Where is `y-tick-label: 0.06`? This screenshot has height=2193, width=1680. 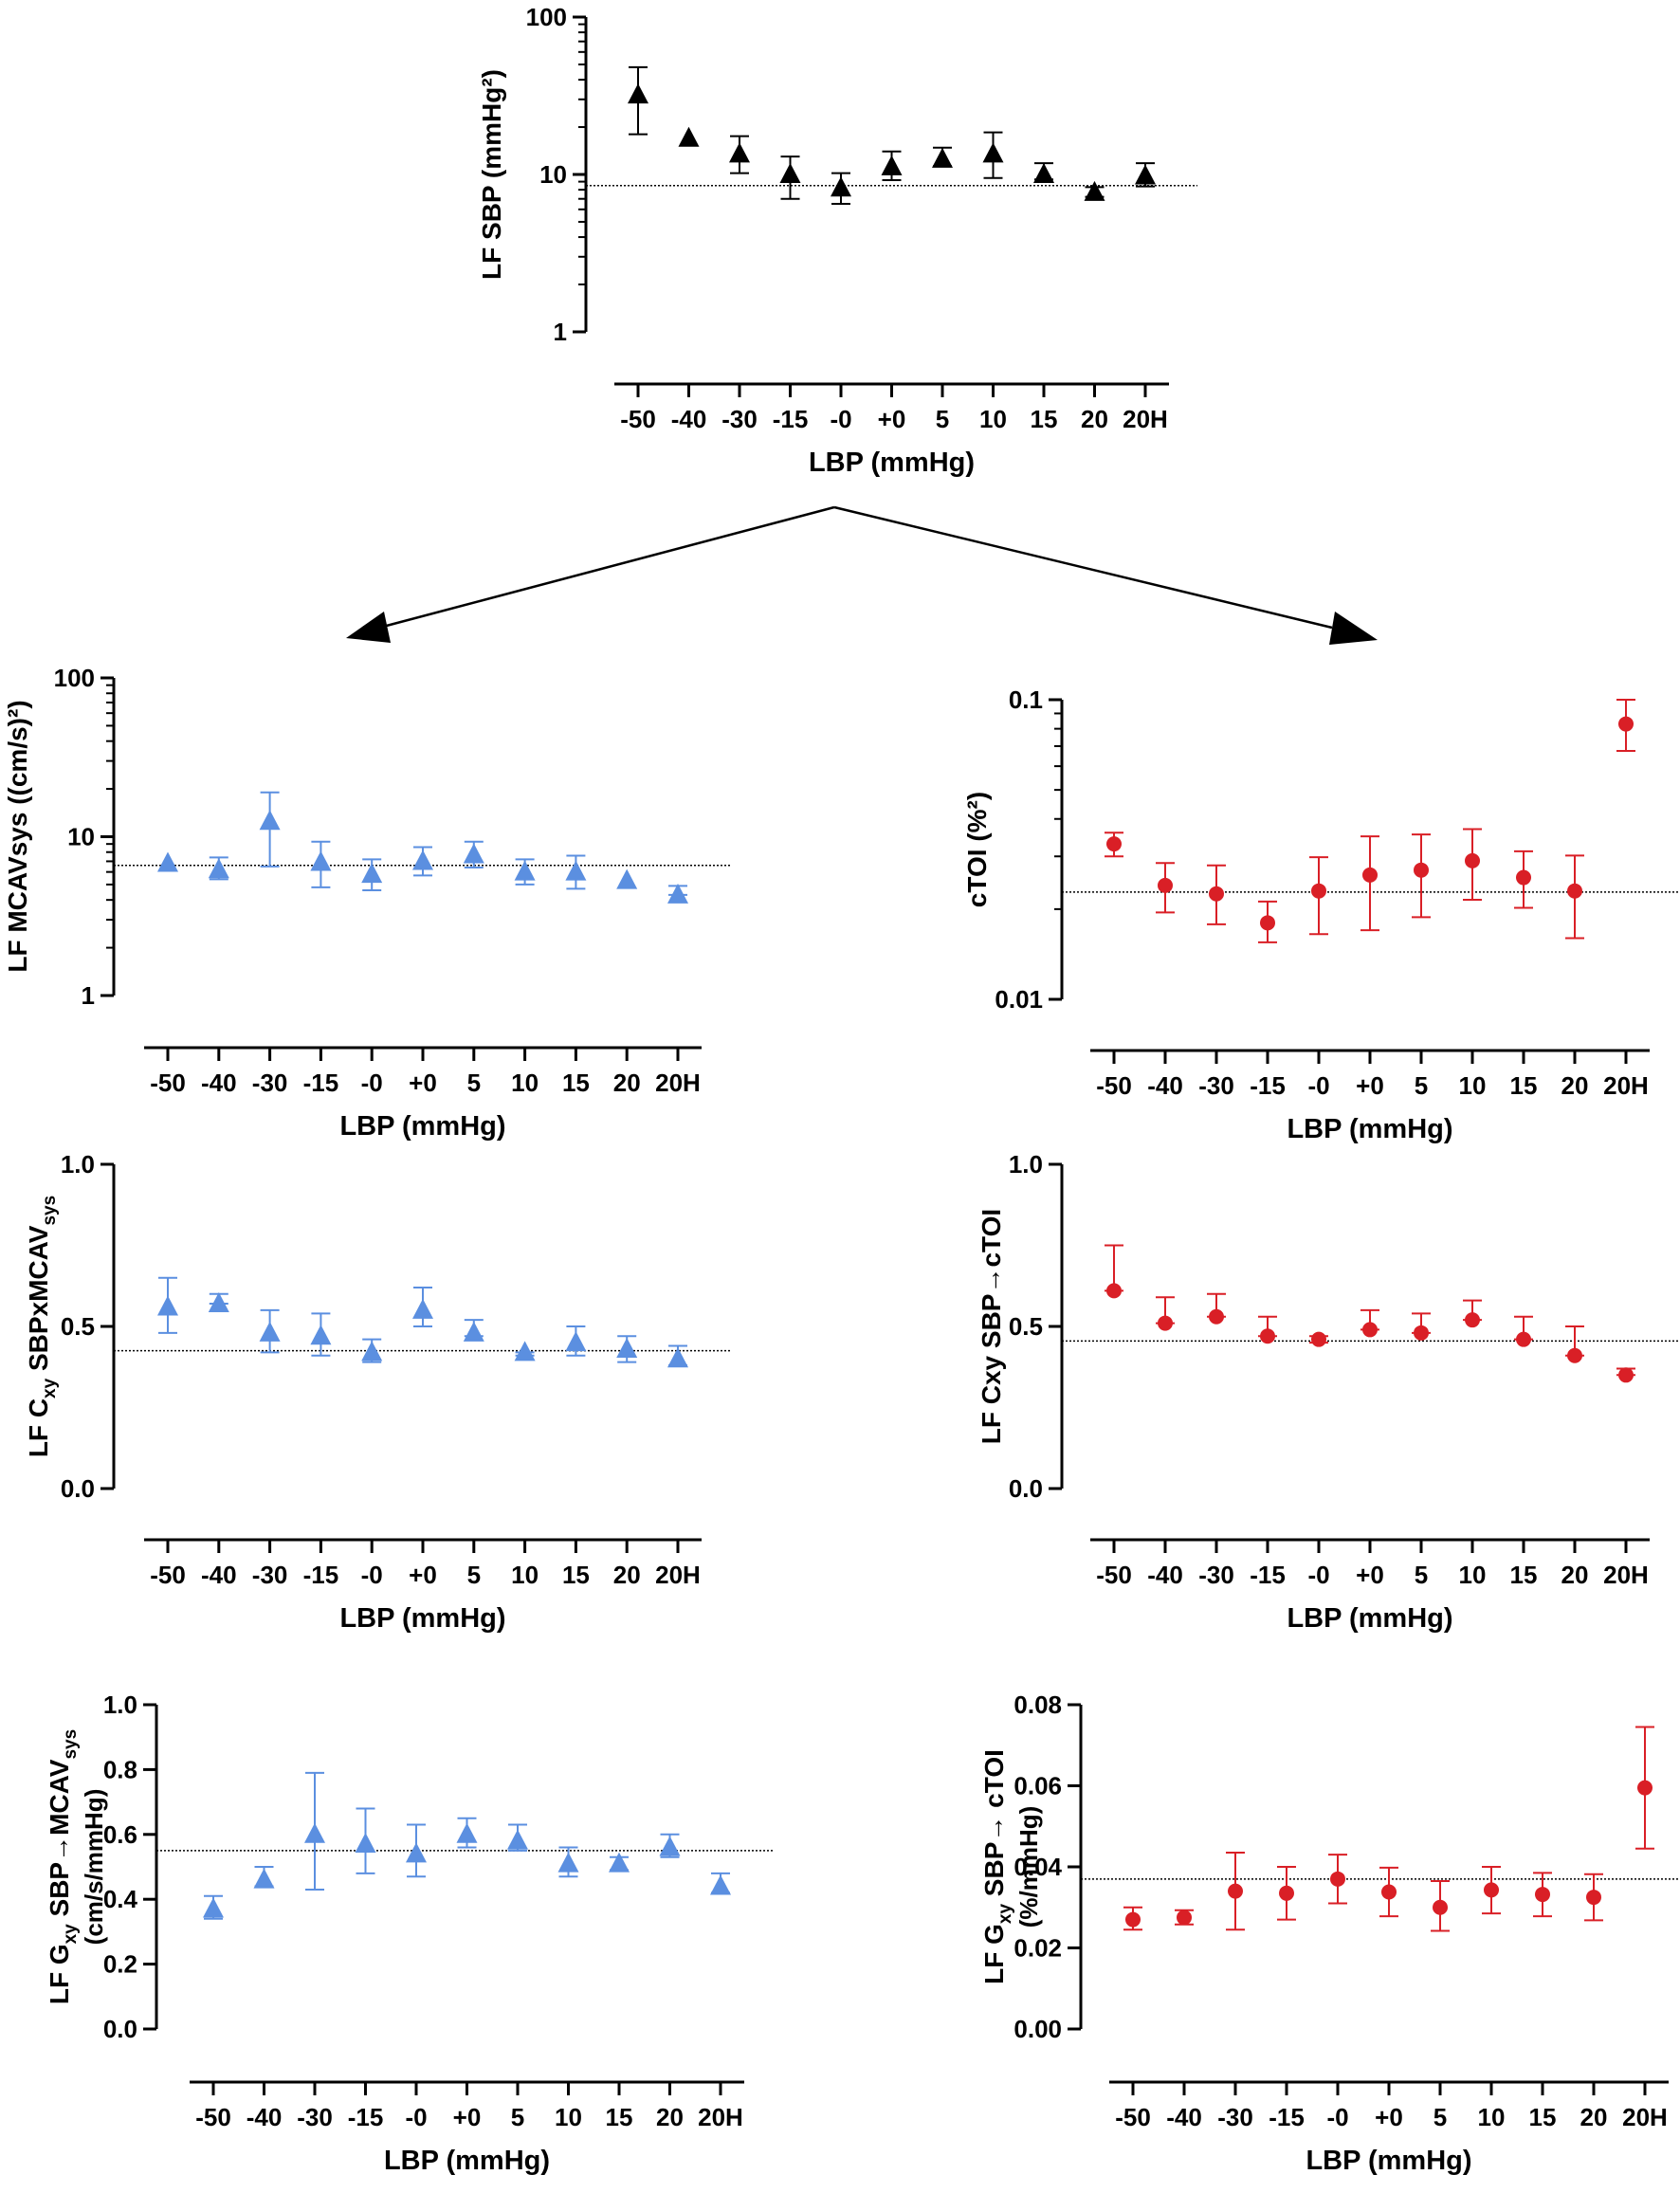
y-tick-label: 0.06 is located at coordinates (1037, 1786).